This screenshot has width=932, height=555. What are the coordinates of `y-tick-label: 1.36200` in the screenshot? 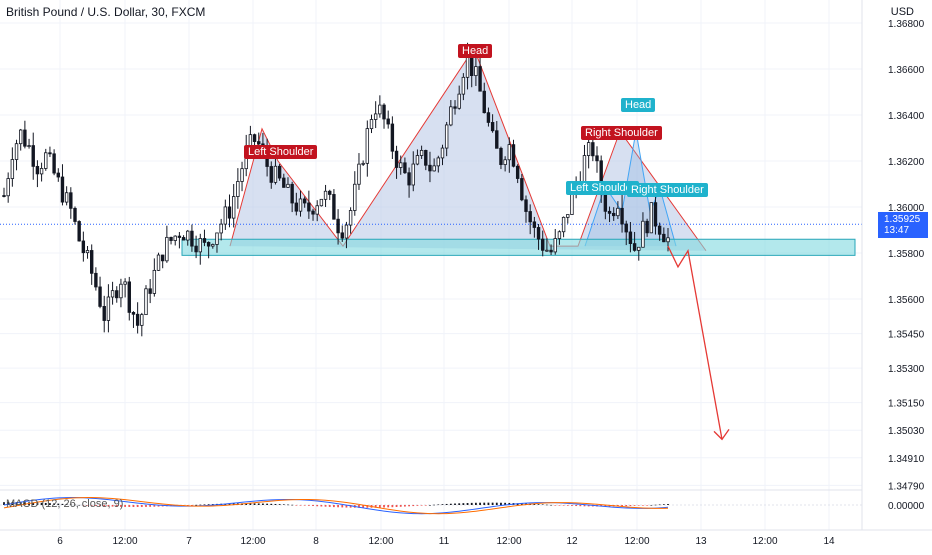 It's located at (906, 162).